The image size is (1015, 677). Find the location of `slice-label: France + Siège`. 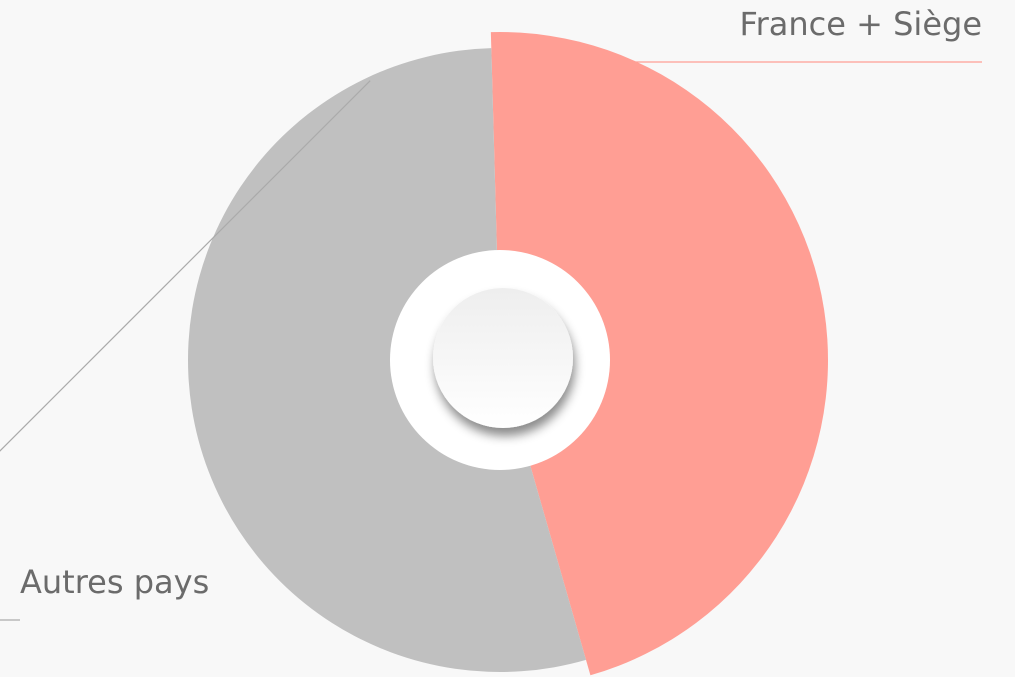

slice-label: France + Siège is located at coordinates (861, 24).